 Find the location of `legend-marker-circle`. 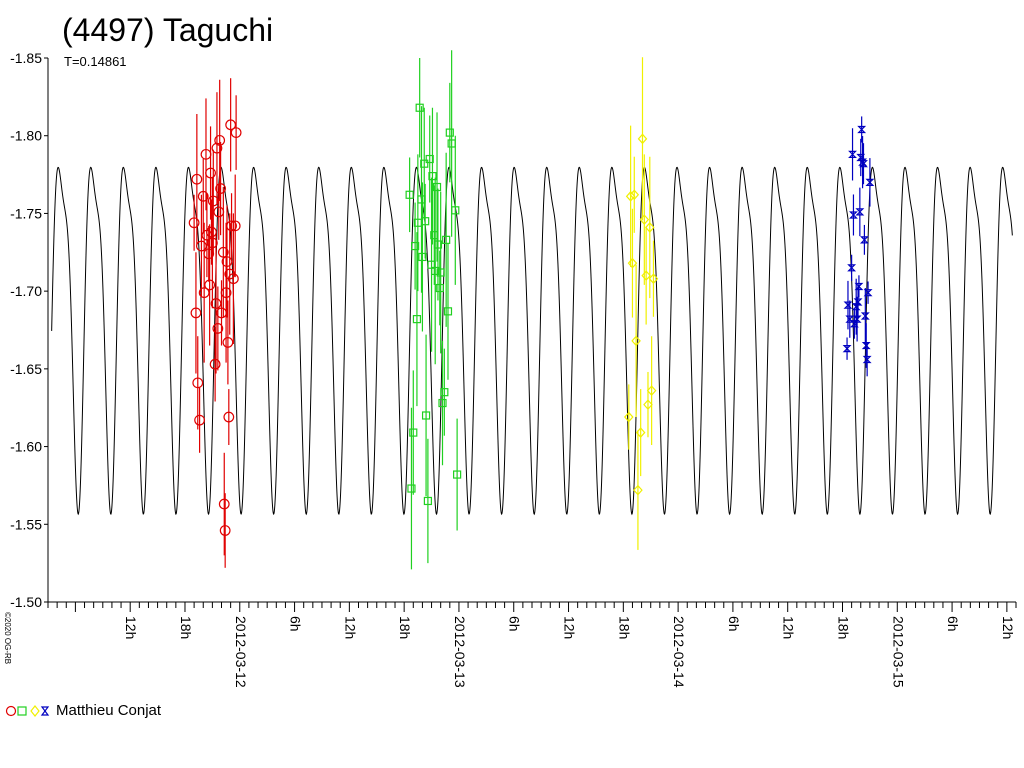

legend-marker-circle is located at coordinates (11, 710).